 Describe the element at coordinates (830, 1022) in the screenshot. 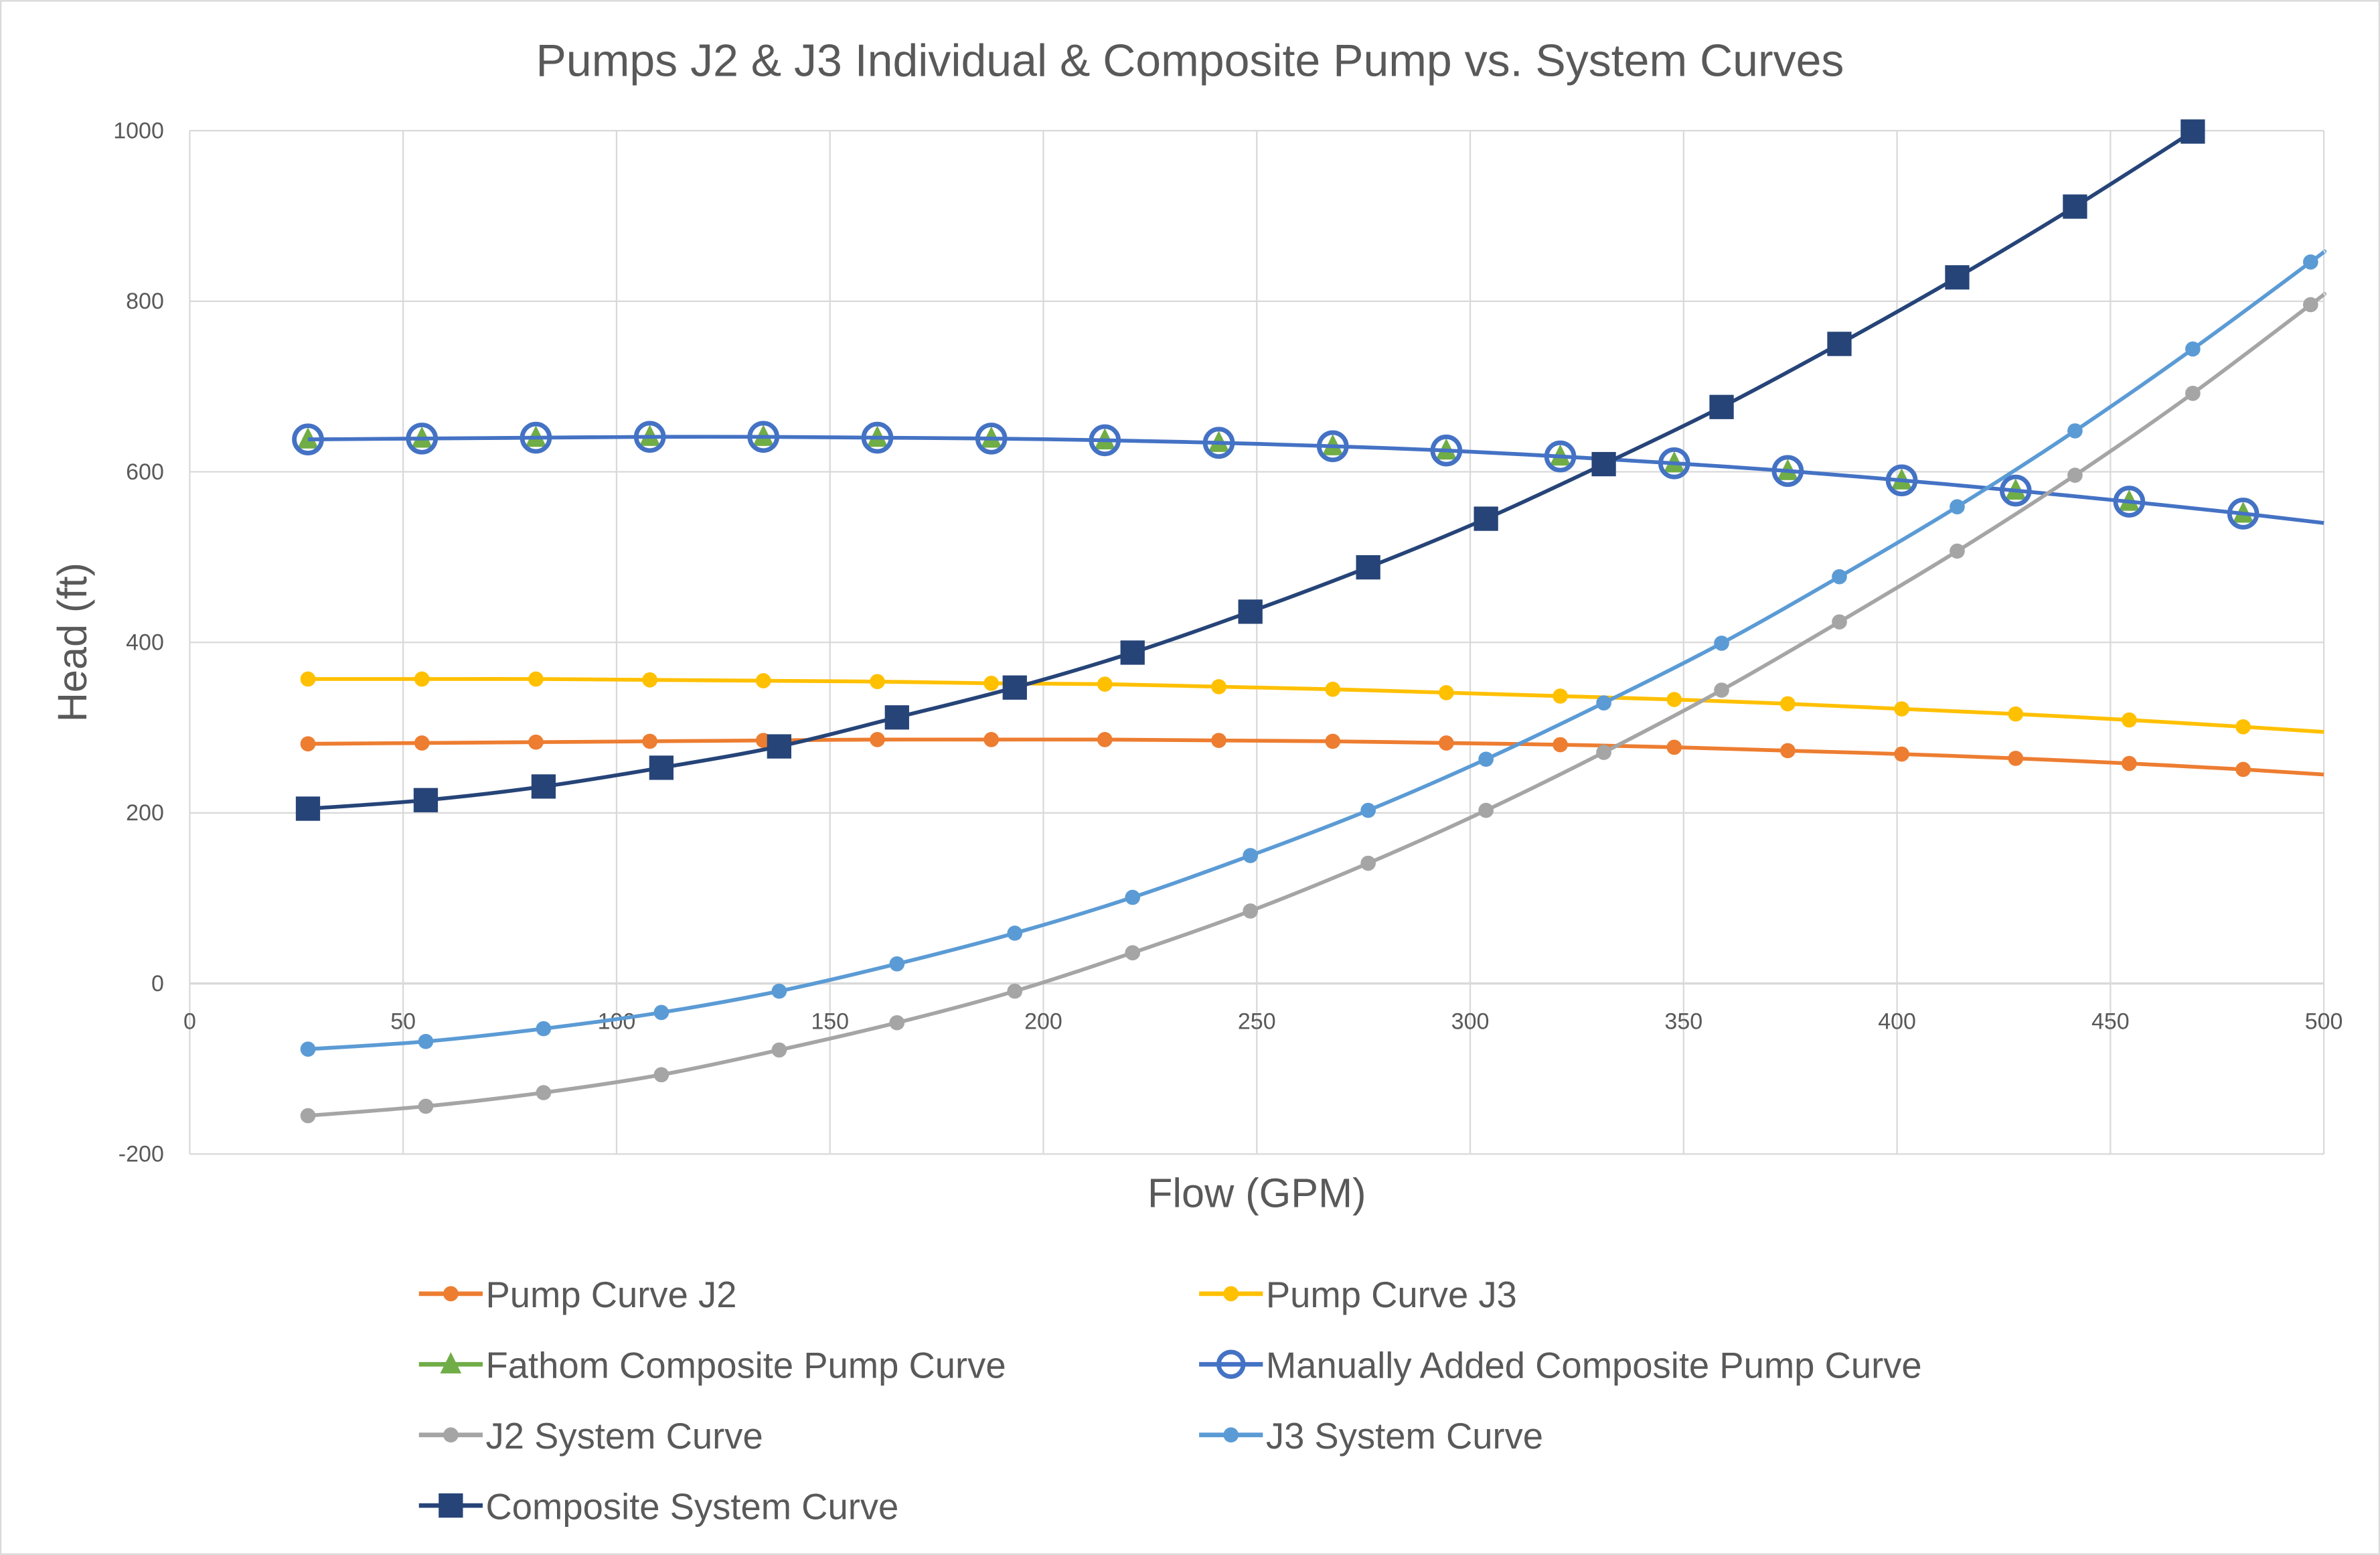

I see `x-tick-label: 150` at that location.